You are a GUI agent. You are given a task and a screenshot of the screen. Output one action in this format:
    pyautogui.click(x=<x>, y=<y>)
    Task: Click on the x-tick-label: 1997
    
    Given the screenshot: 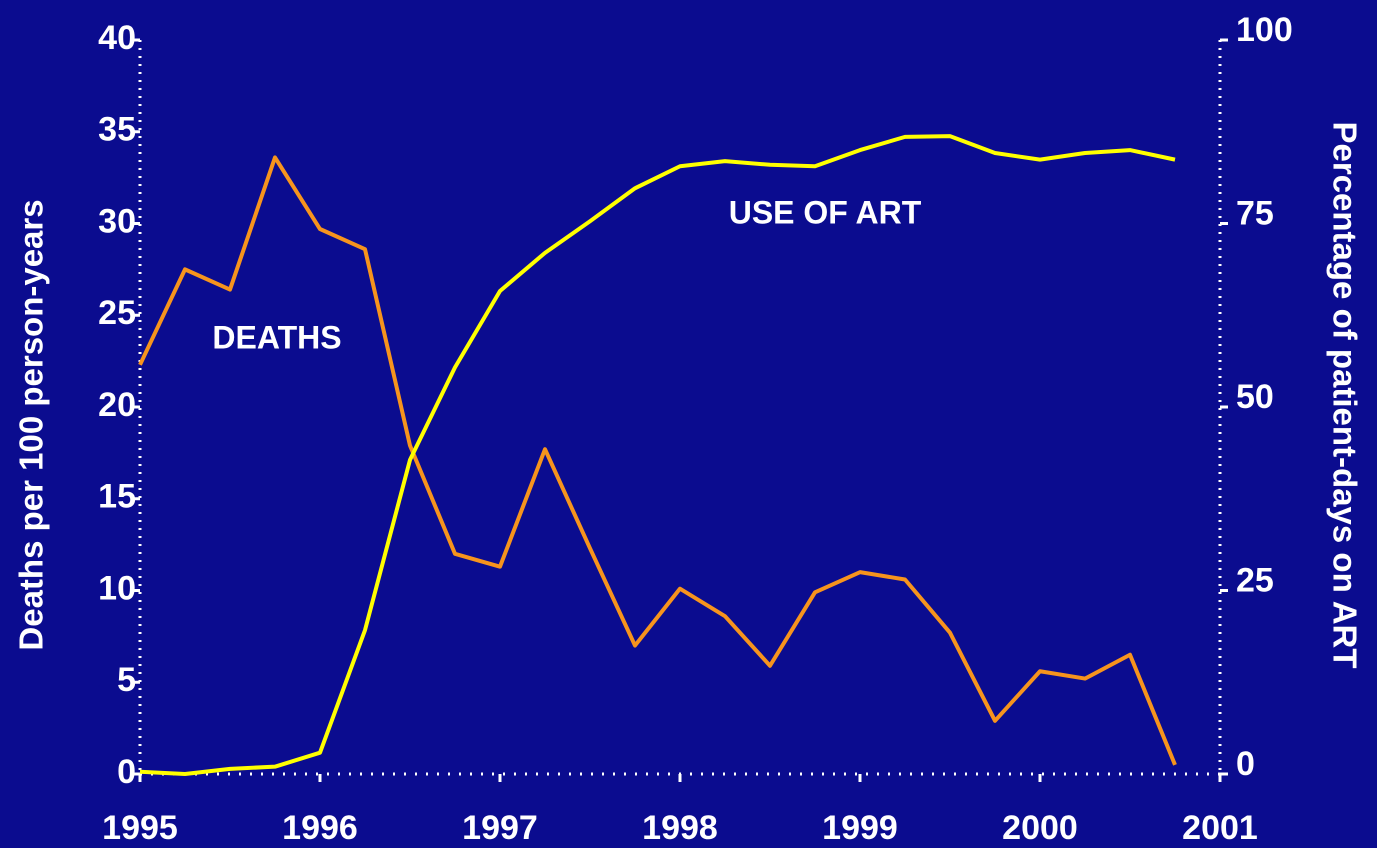 What is the action you would take?
    pyautogui.click(x=500, y=828)
    